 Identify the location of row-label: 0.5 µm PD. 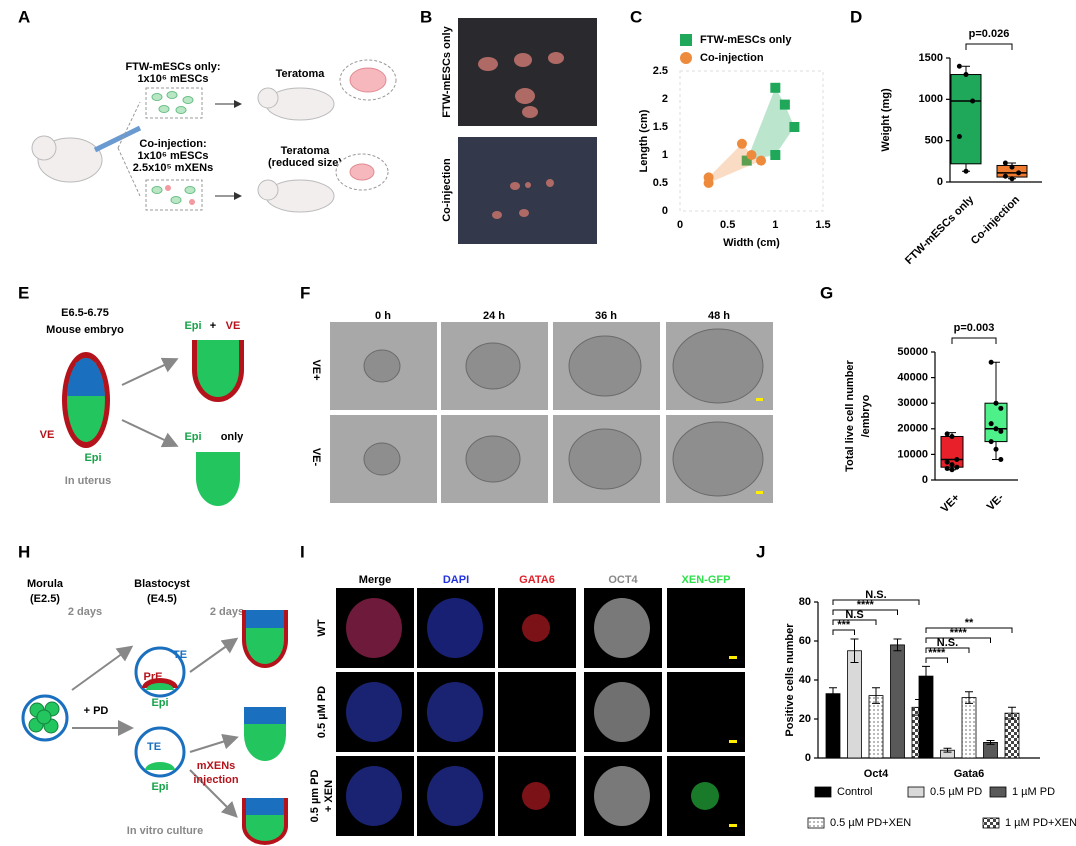
(315, 796).